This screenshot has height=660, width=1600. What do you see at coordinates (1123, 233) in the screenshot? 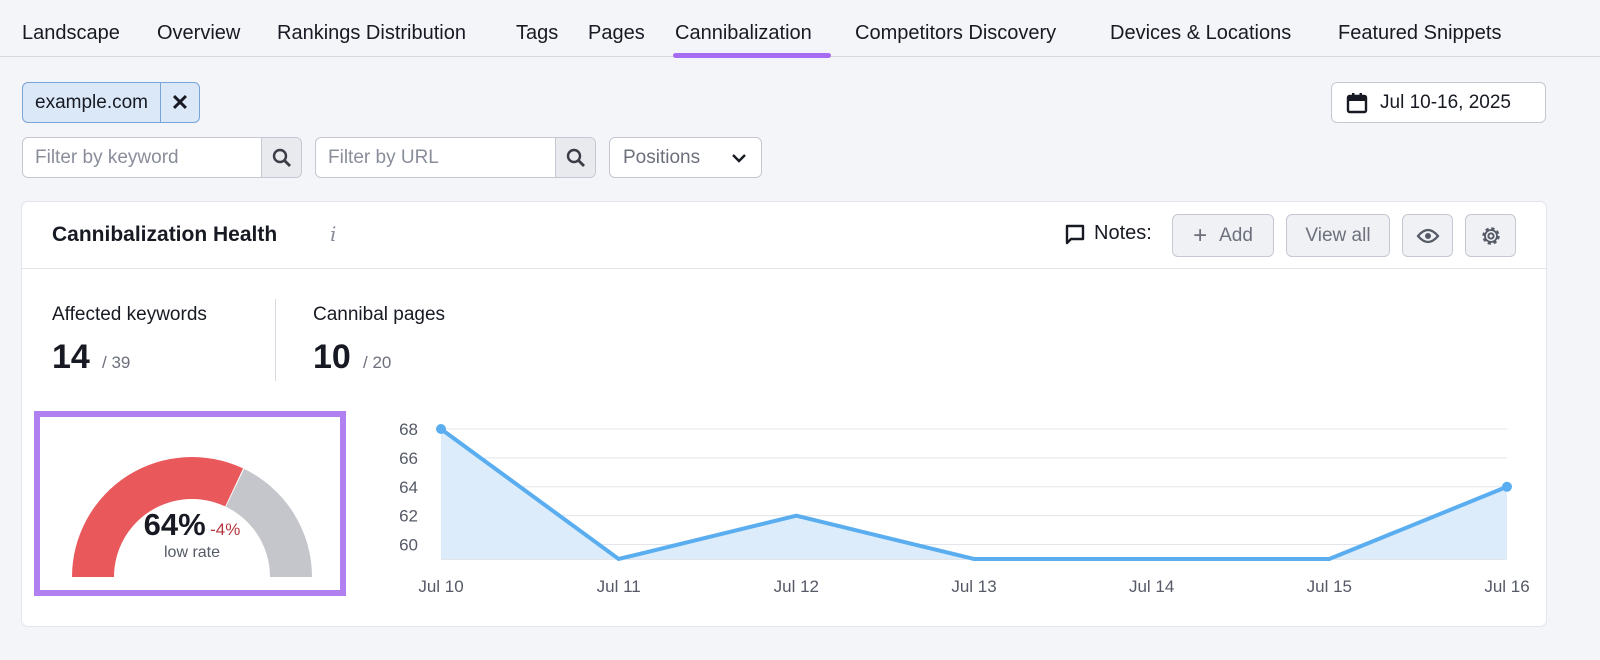
I see `notes-text: Notes:` at bounding box center [1123, 233].